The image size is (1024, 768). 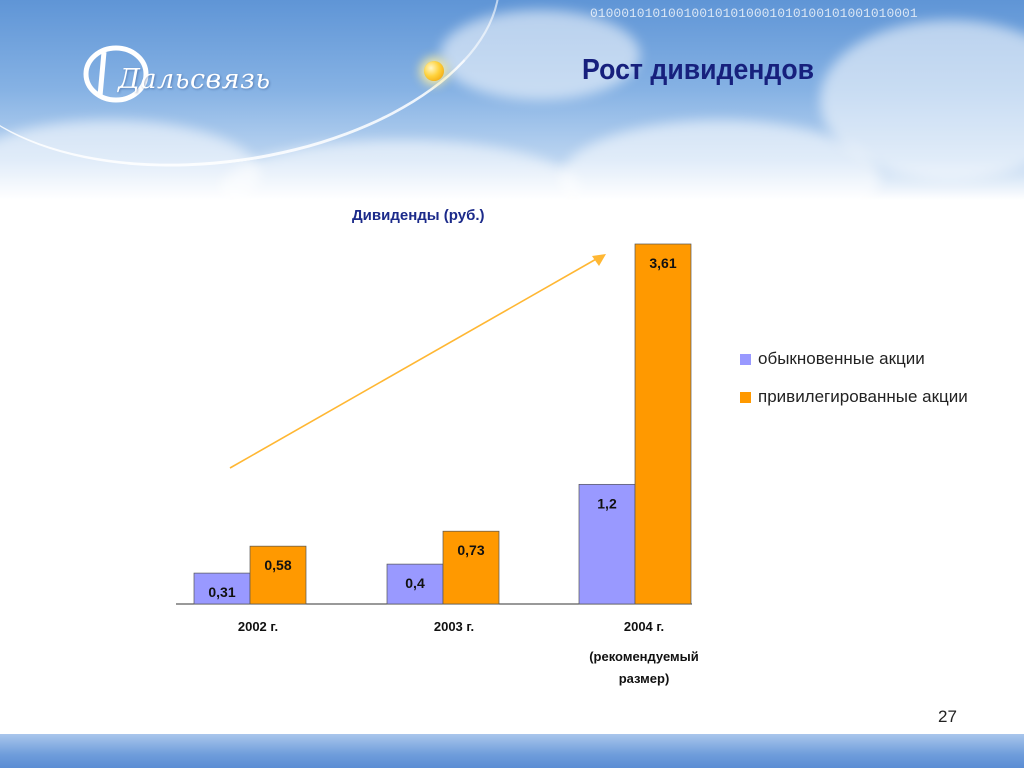 What do you see at coordinates (194, 79) in the screenshot?
I see `logo-text: Дальсвязь` at bounding box center [194, 79].